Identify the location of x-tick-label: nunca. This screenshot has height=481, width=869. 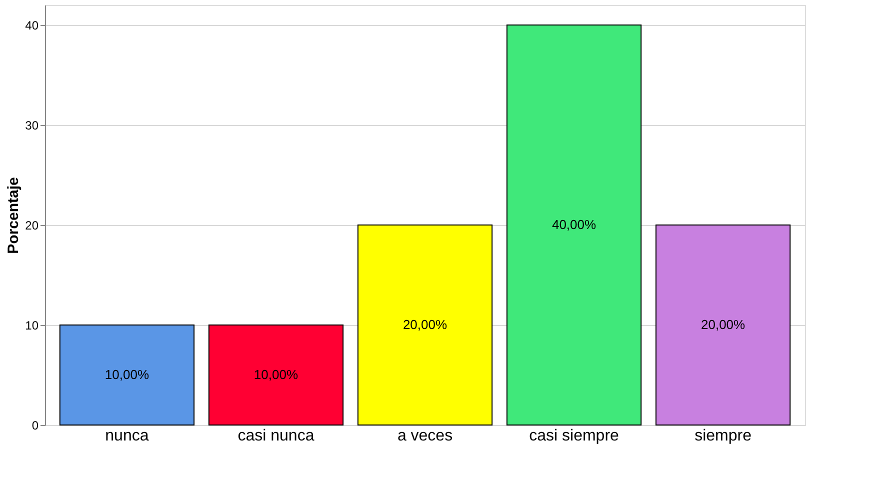
(127, 436).